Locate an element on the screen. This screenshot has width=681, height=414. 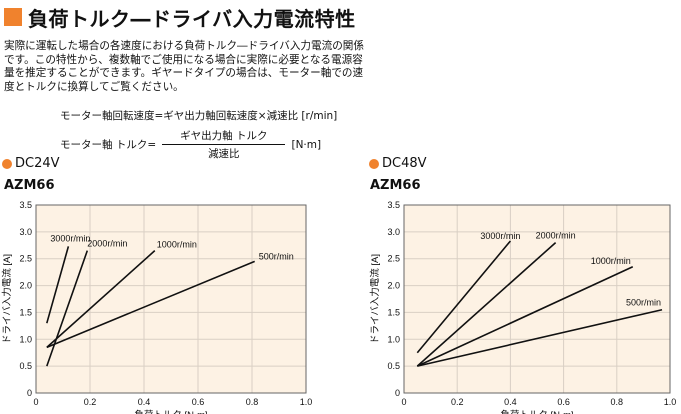
title-square-icon is located at coordinates (13, 17).